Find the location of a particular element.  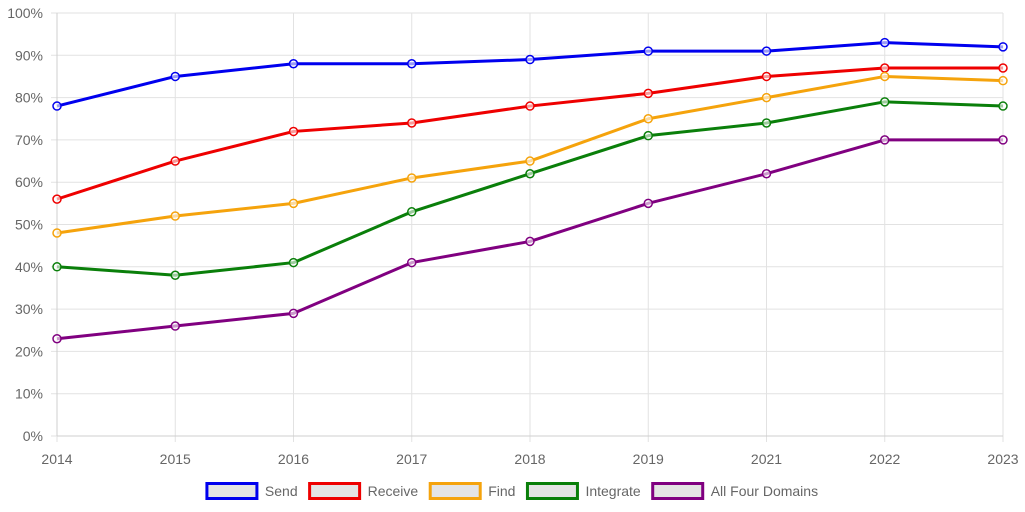

legend: Send Receive Find Integrate All Four Domains is located at coordinates (511, 491).